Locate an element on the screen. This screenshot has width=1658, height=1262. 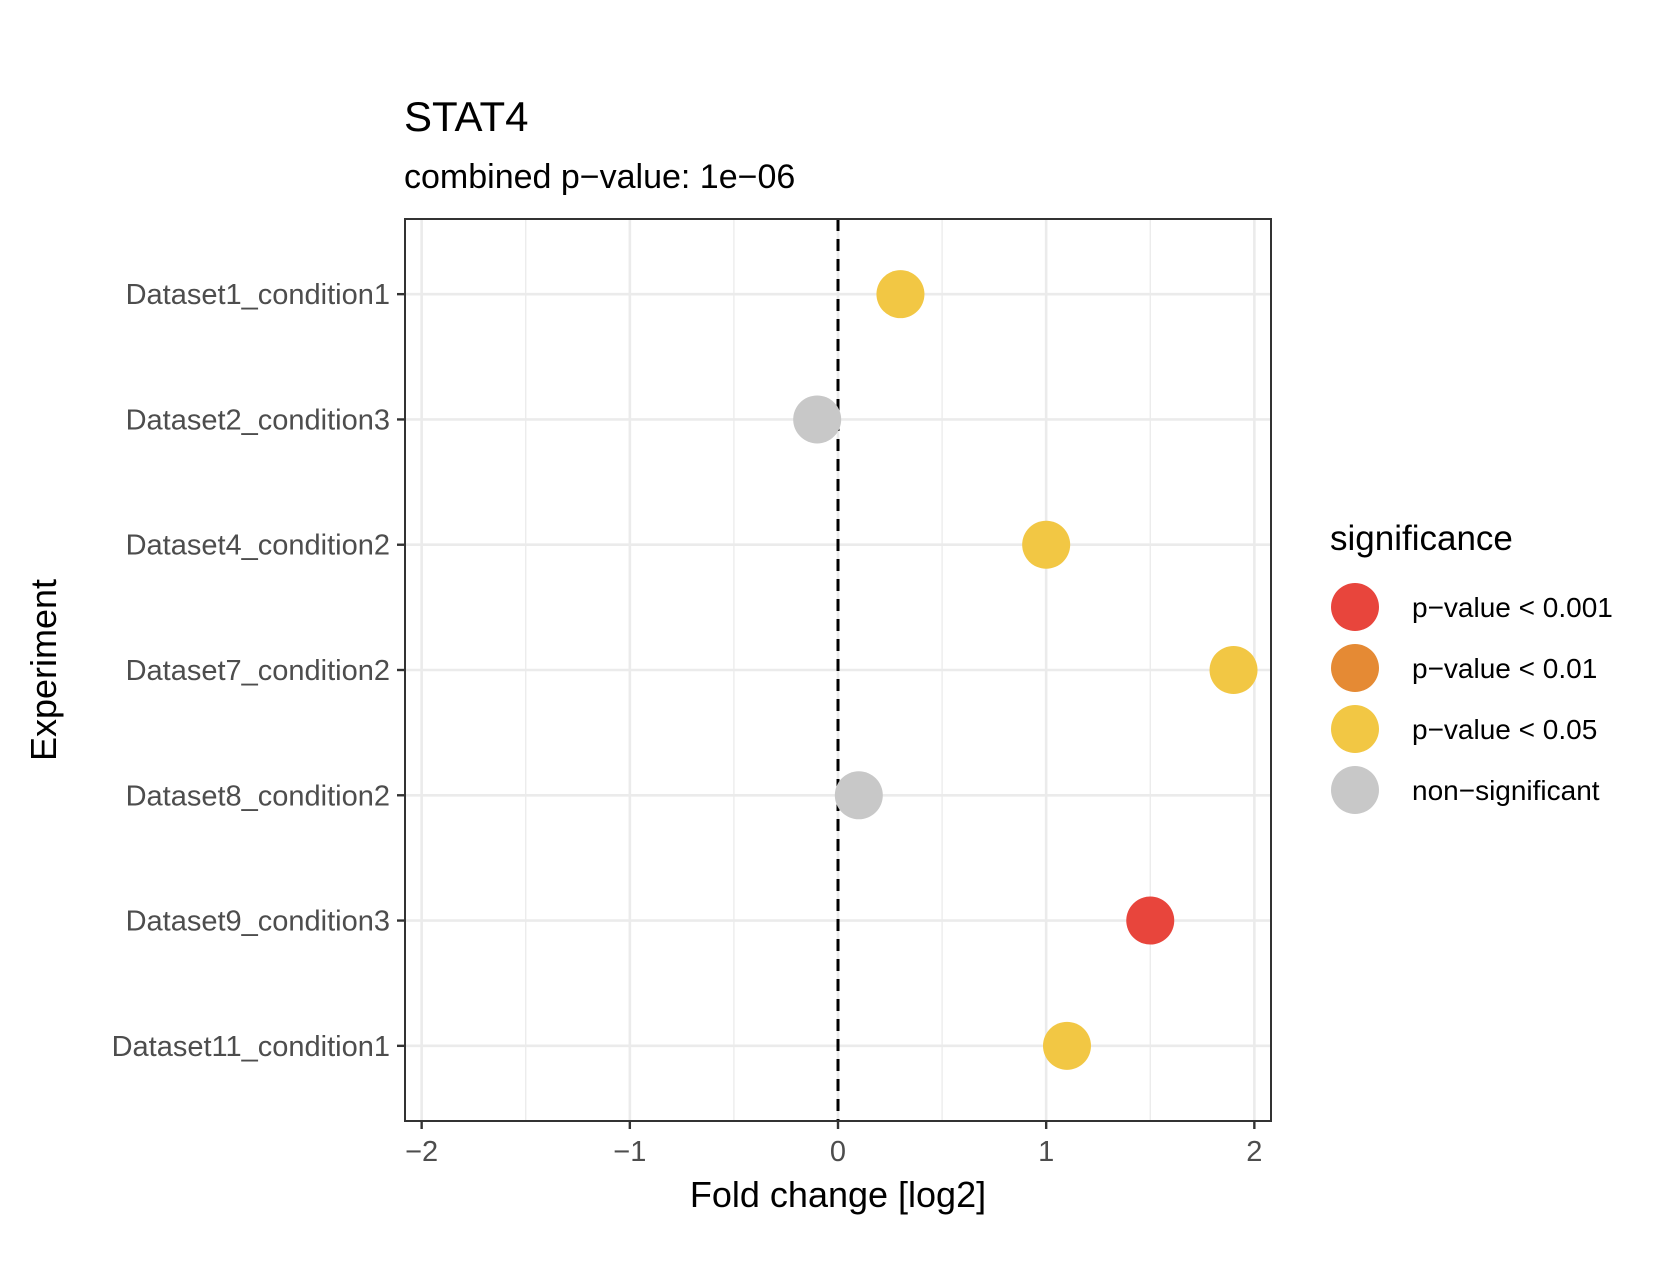
chart-title: STAT4 is located at coordinates (466, 116).